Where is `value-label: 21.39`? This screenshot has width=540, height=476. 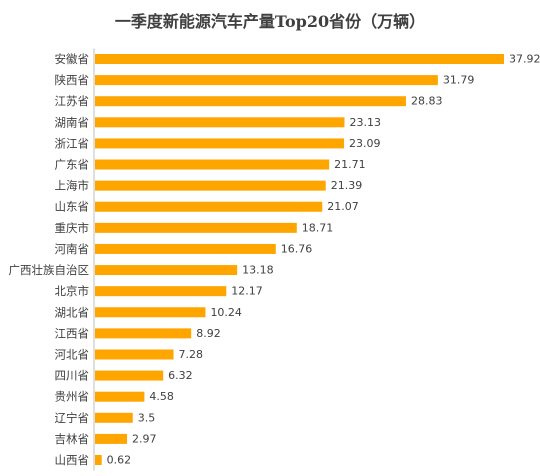 value-label: 21.39 is located at coordinates (347, 185).